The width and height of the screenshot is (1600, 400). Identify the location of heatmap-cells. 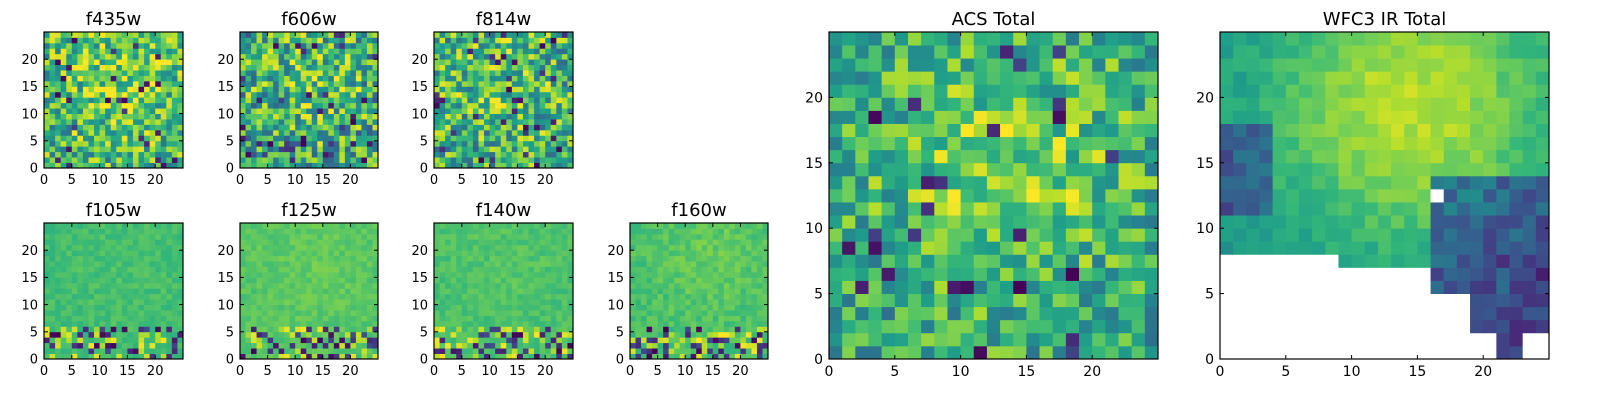
(504, 100).